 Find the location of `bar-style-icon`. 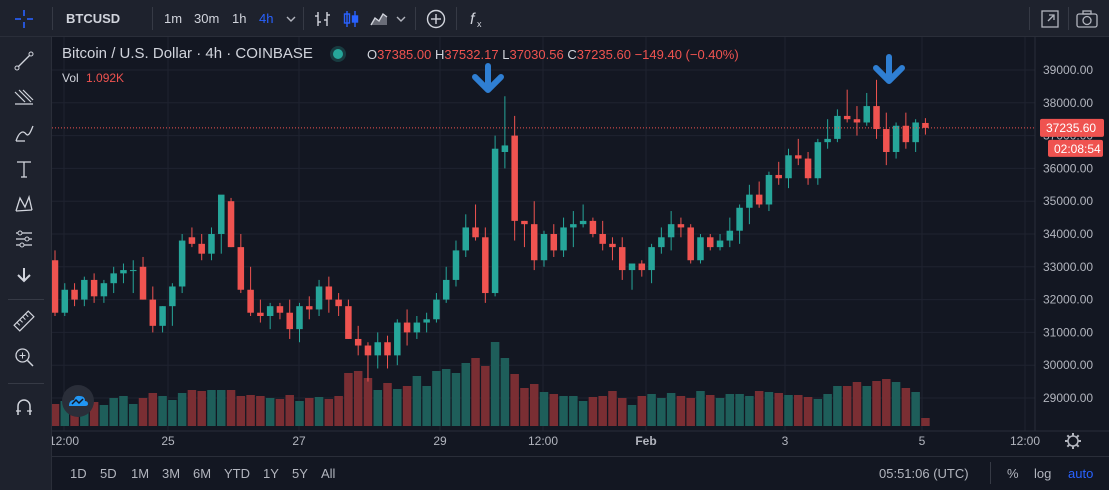

bar-style-icon is located at coordinates (323, 19).